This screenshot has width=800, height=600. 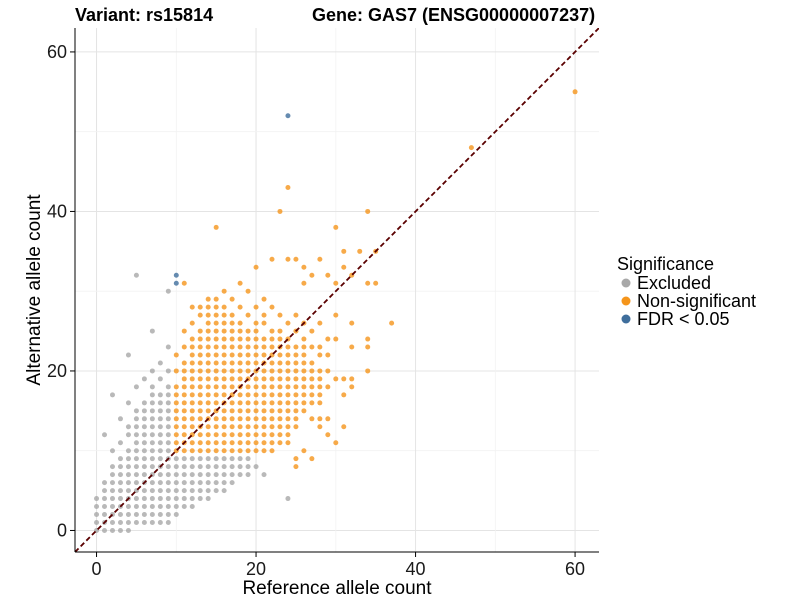 What do you see at coordinates (57, 371) in the screenshot?
I see `y-tick-label: 20` at bounding box center [57, 371].